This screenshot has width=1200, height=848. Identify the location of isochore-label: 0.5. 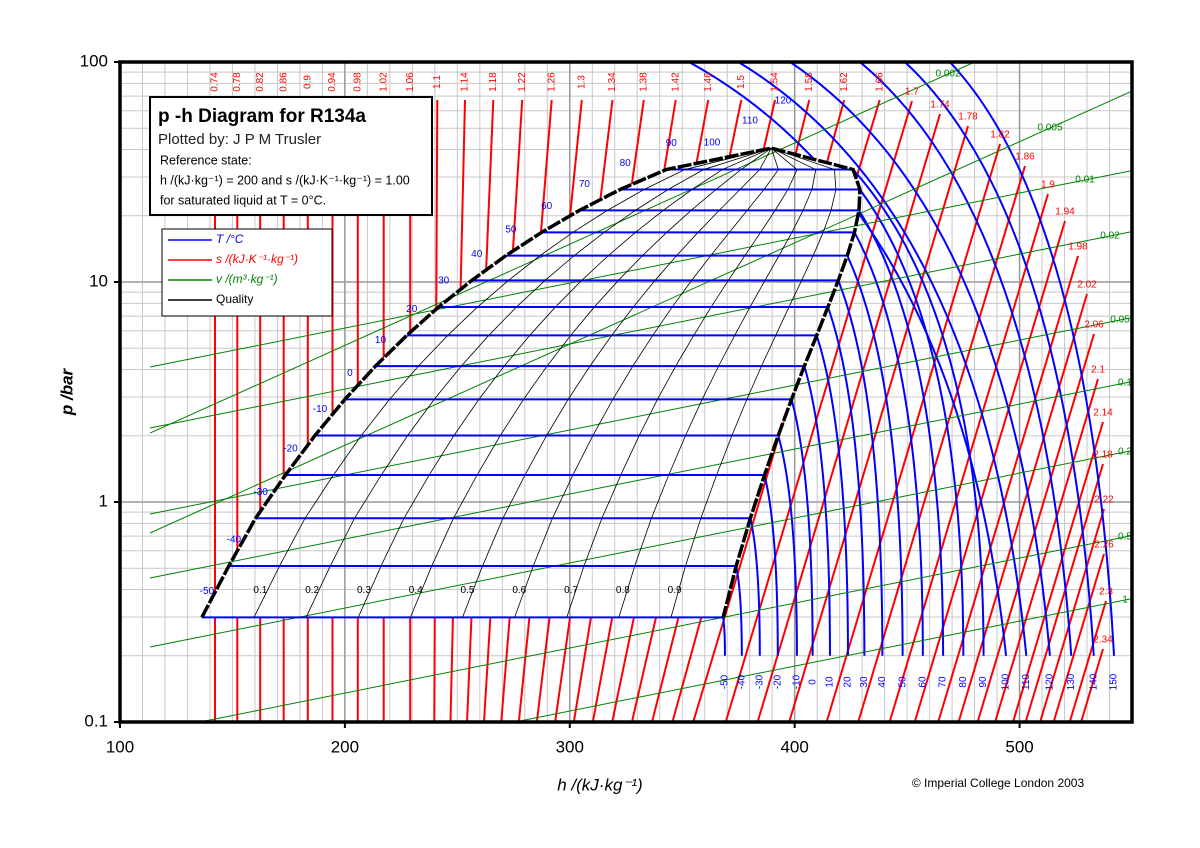
(1125, 537).